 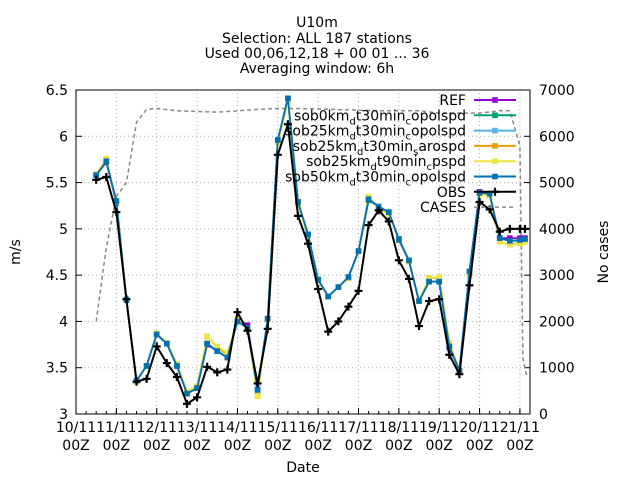 I want to click on x-tick-label-date: 21/11, so click(x=520, y=428).